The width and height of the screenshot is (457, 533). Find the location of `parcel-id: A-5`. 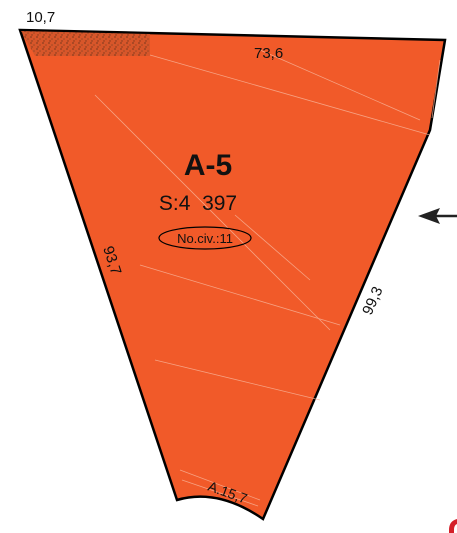

parcel-id: A-5 is located at coordinates (208, 165).